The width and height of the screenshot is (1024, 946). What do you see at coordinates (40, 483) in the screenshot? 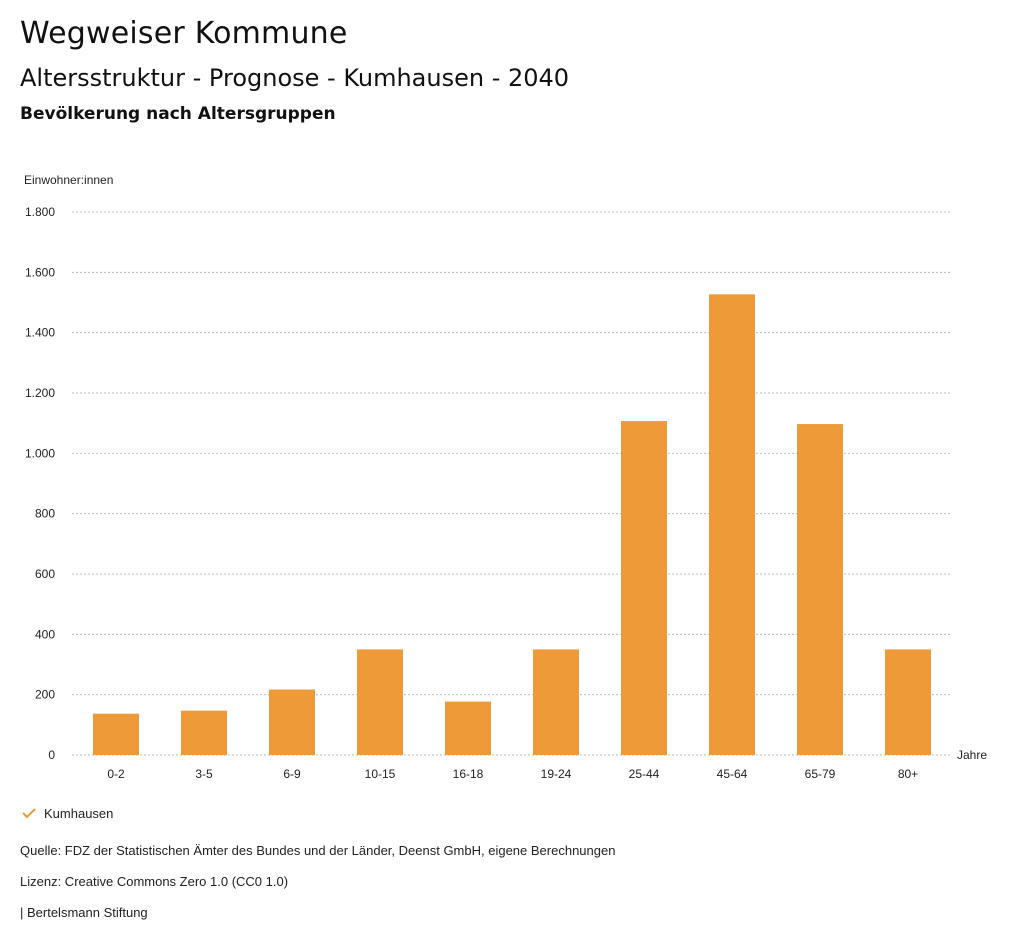
I see `y-tick-labels: 0 200 400 600 800 1.000 1.200 1.400 1.600 1.800` at bounding box center [40, 483].